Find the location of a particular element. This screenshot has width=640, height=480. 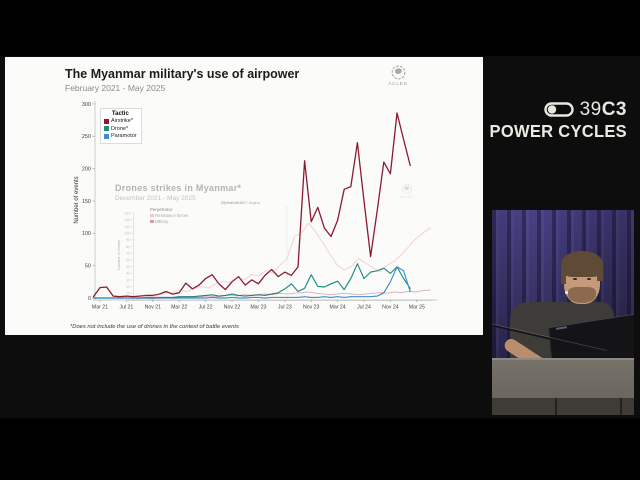

svg-text: 30 is located at coordinates (128, 280).